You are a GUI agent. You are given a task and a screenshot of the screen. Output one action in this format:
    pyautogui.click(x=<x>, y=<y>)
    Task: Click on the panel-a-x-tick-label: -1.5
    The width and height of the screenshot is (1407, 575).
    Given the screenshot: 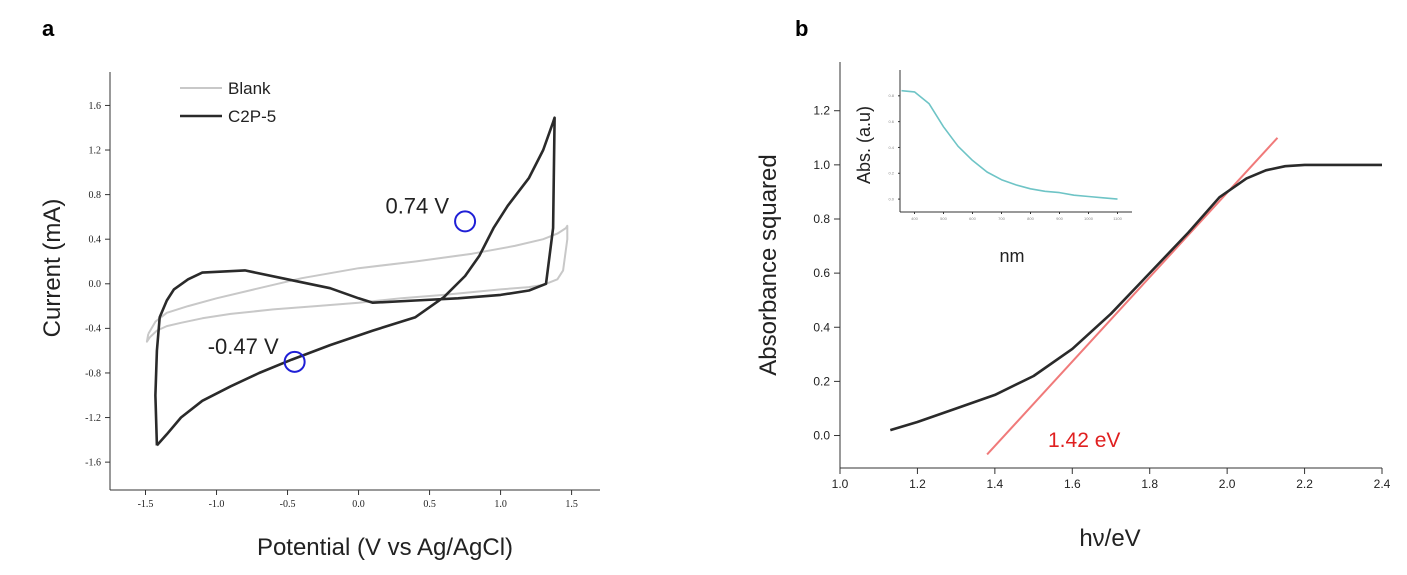 What is the action you would take?
    pyautogui.click(x=146, y=504)
    